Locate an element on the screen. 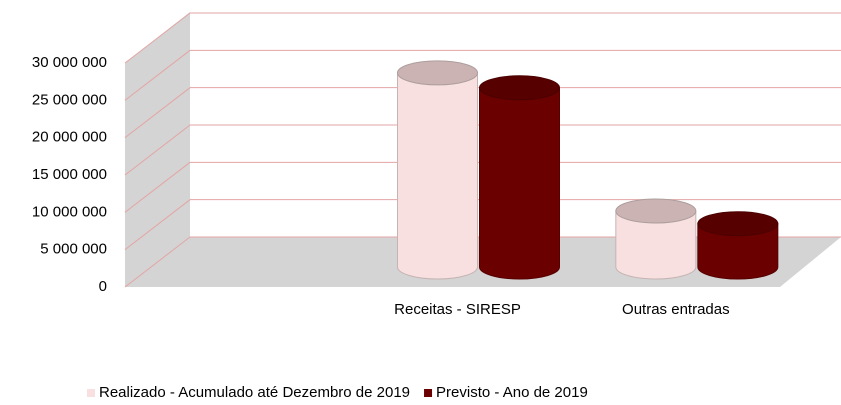 The width and height of the screenshot is (841, 405). y-tick-label: 20 000 000 is located at coordinates (69, 137).